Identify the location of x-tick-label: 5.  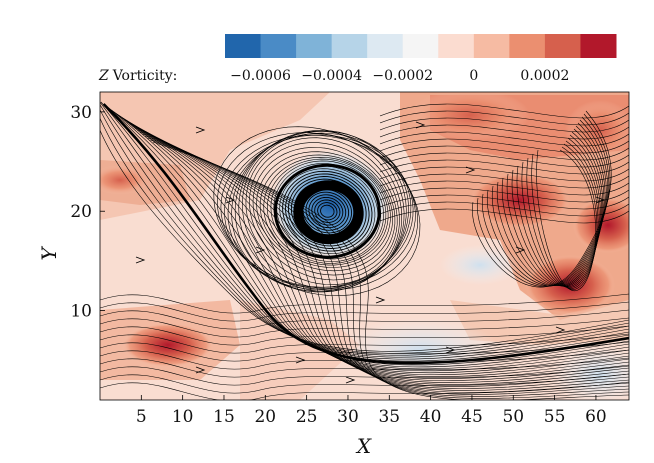
(141, 417).